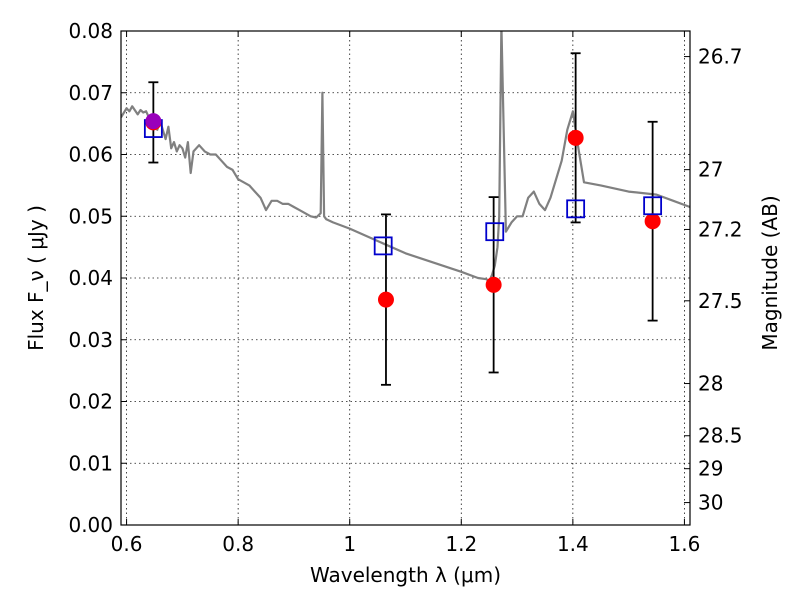 Image resolution: width=800 pixels, height=600 pixels. I want to click on y-tick-label: 0.00, so click(90, 525).